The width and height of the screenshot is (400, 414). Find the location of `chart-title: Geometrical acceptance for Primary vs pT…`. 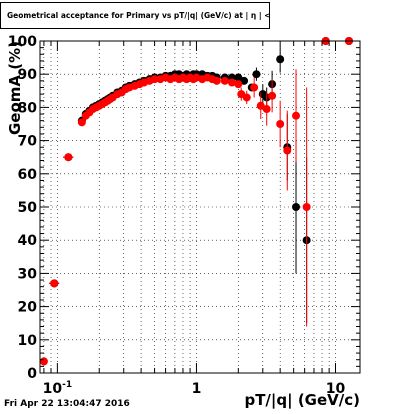

chart-title: Geometrical acceptance for Primary vs pT… is located at coordinates (135, 15).